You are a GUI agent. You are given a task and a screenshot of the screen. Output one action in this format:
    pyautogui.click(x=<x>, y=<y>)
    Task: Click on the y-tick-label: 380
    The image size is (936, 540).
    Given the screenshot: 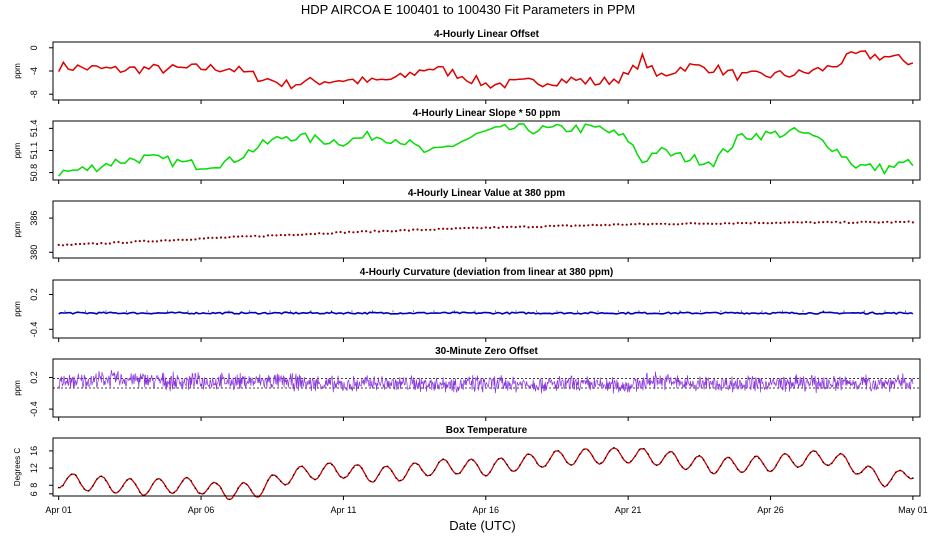 What is the action you would take?
    pyautogui.click(x=34, y=252)
    